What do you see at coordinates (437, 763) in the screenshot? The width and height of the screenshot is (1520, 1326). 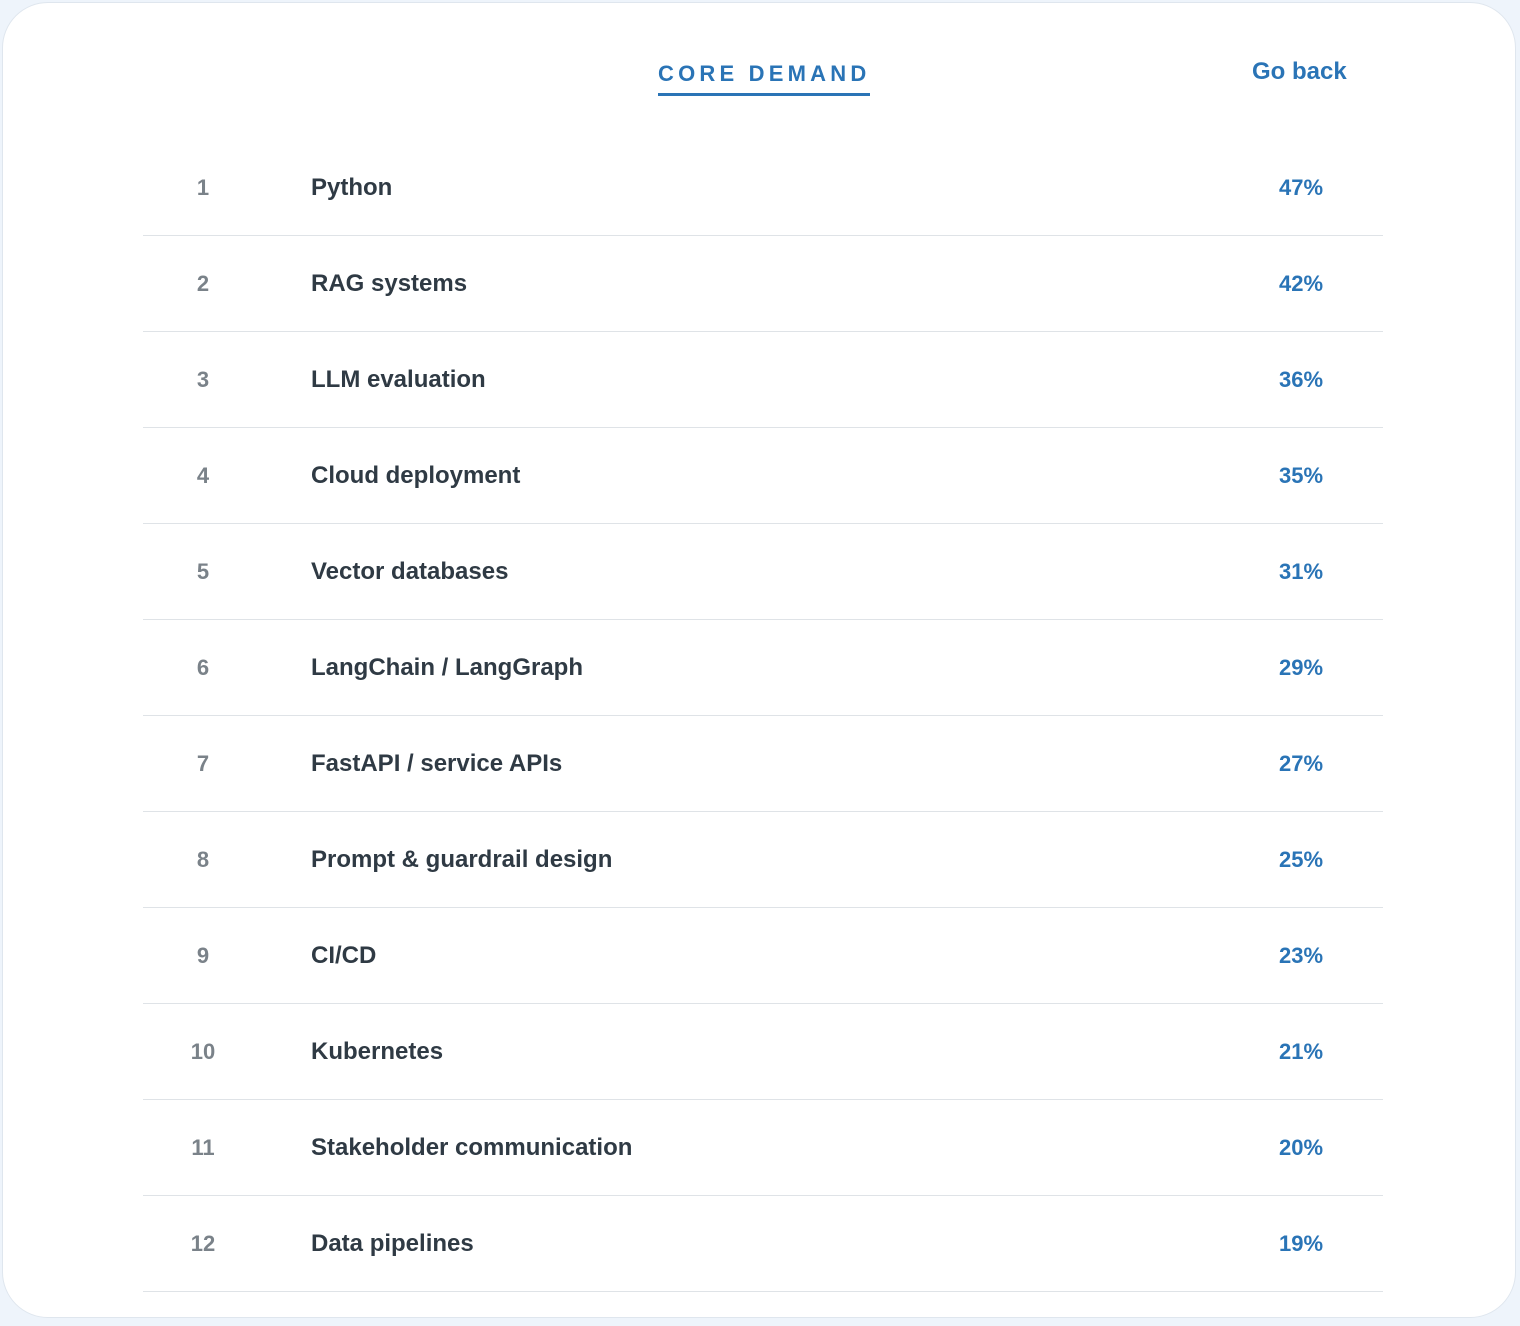 I see `skill-name: FastAPI / service APIs` at bounding box center [437, 763].